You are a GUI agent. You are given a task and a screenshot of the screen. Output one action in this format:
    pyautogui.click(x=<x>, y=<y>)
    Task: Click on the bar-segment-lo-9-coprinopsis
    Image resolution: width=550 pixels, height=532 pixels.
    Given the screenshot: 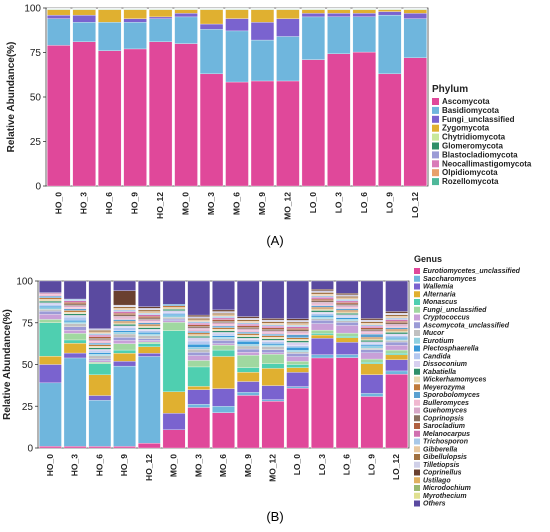 What is the action you would take?
    pyautogui.click(x=372, y=330)
    